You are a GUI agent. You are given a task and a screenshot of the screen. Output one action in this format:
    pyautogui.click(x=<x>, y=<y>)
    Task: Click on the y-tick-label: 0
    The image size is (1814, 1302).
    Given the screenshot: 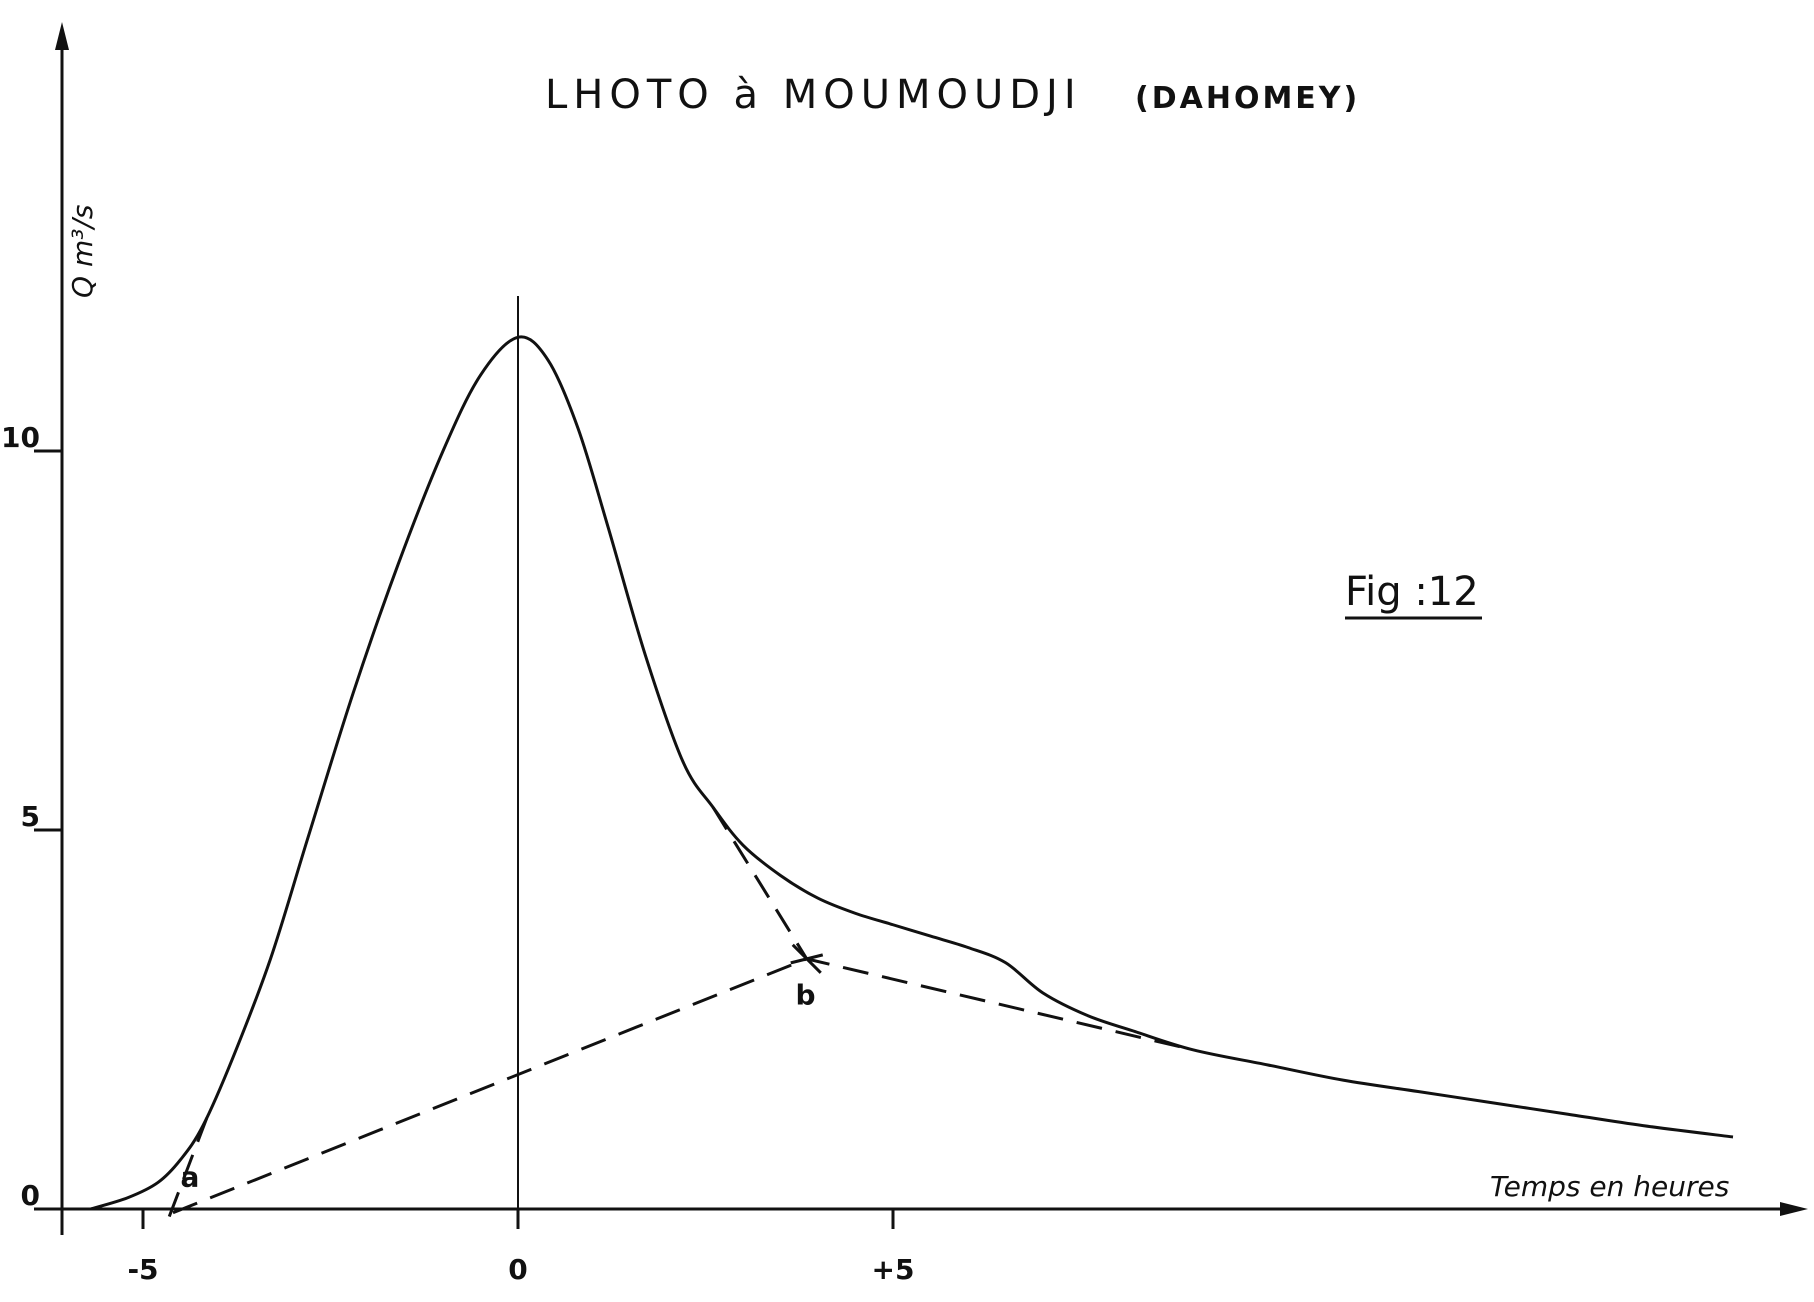 What is the action you would take?
    pyautogui.click(x=30, y=1195)
    